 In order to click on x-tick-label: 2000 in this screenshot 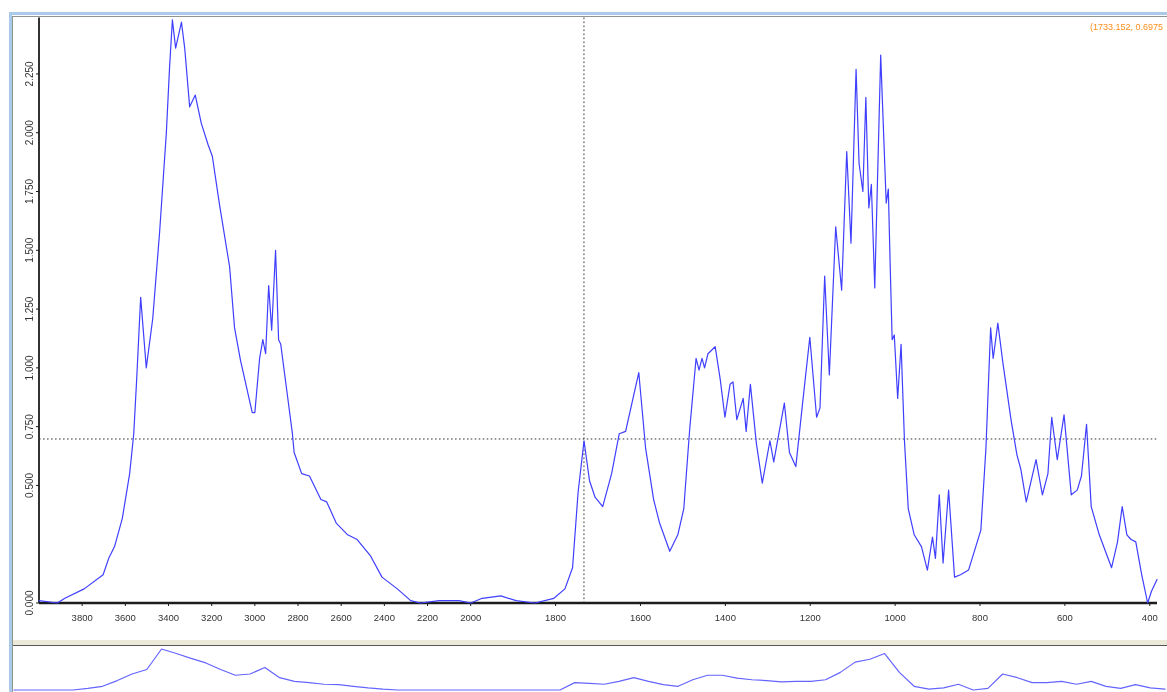, I will do `click(471, 617)`.